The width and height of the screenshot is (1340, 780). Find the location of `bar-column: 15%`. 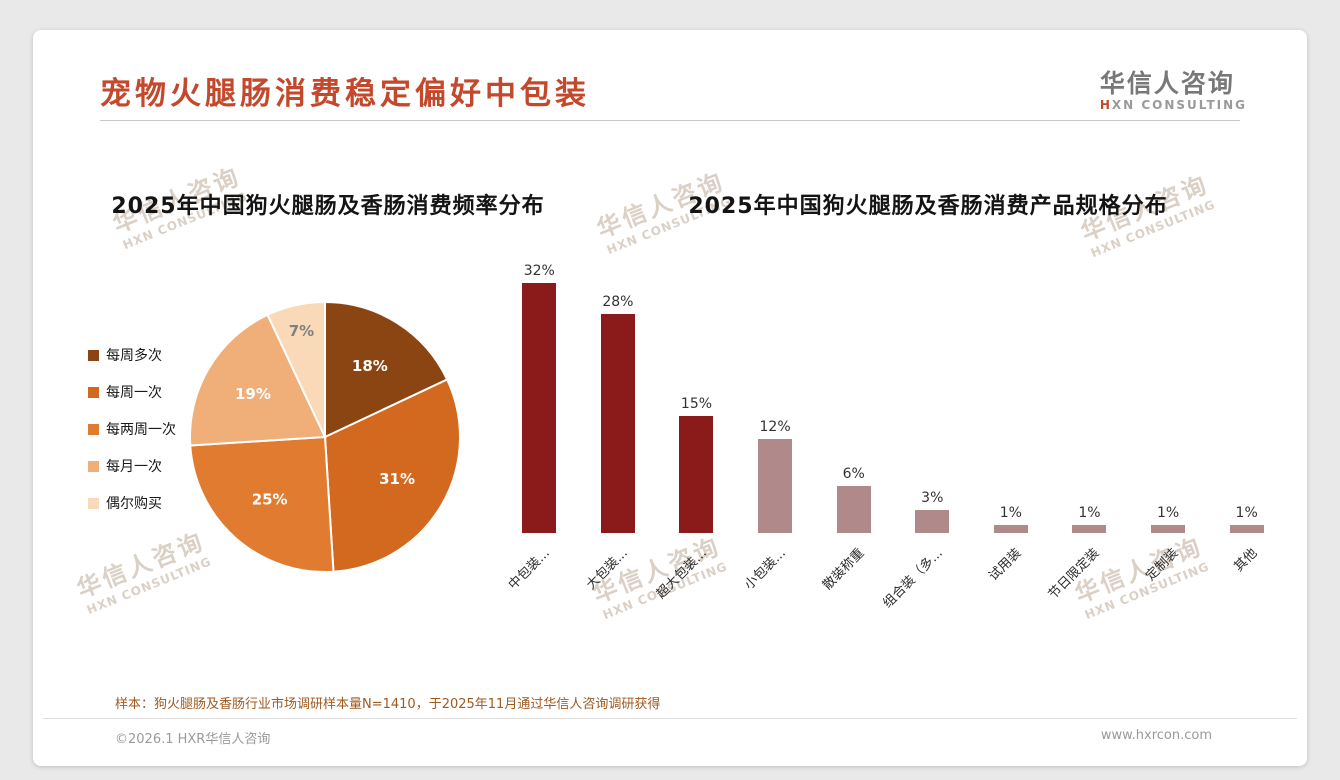

bar-column: 15% is located at coordinates (696, 464).